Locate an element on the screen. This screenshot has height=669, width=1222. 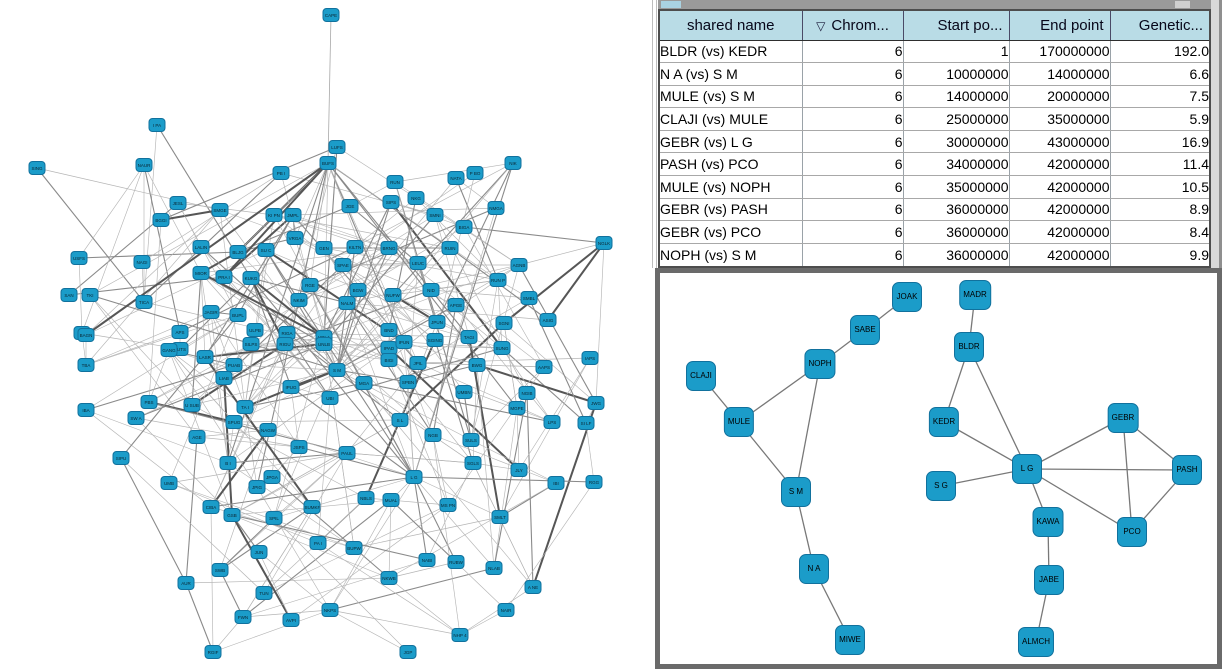
detail-node-JOAK: JOAK is located at coordinates (907, 297).